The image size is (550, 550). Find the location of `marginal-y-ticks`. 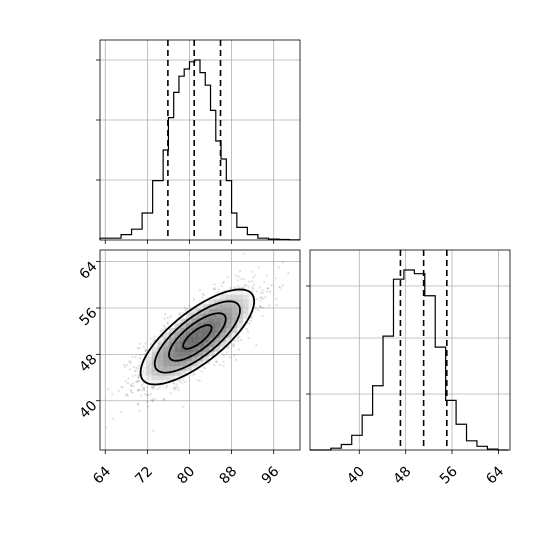

marginal-y-ticks is located at coordinates (402, 369).